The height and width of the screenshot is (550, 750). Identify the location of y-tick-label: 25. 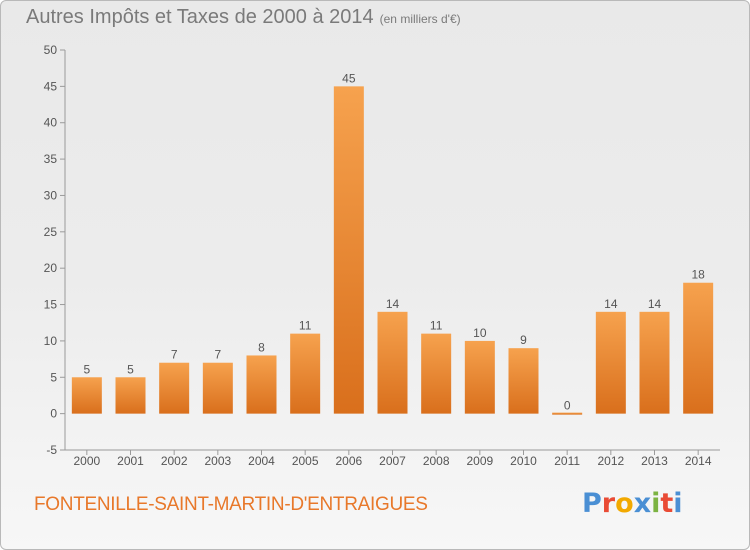
(51, 232).